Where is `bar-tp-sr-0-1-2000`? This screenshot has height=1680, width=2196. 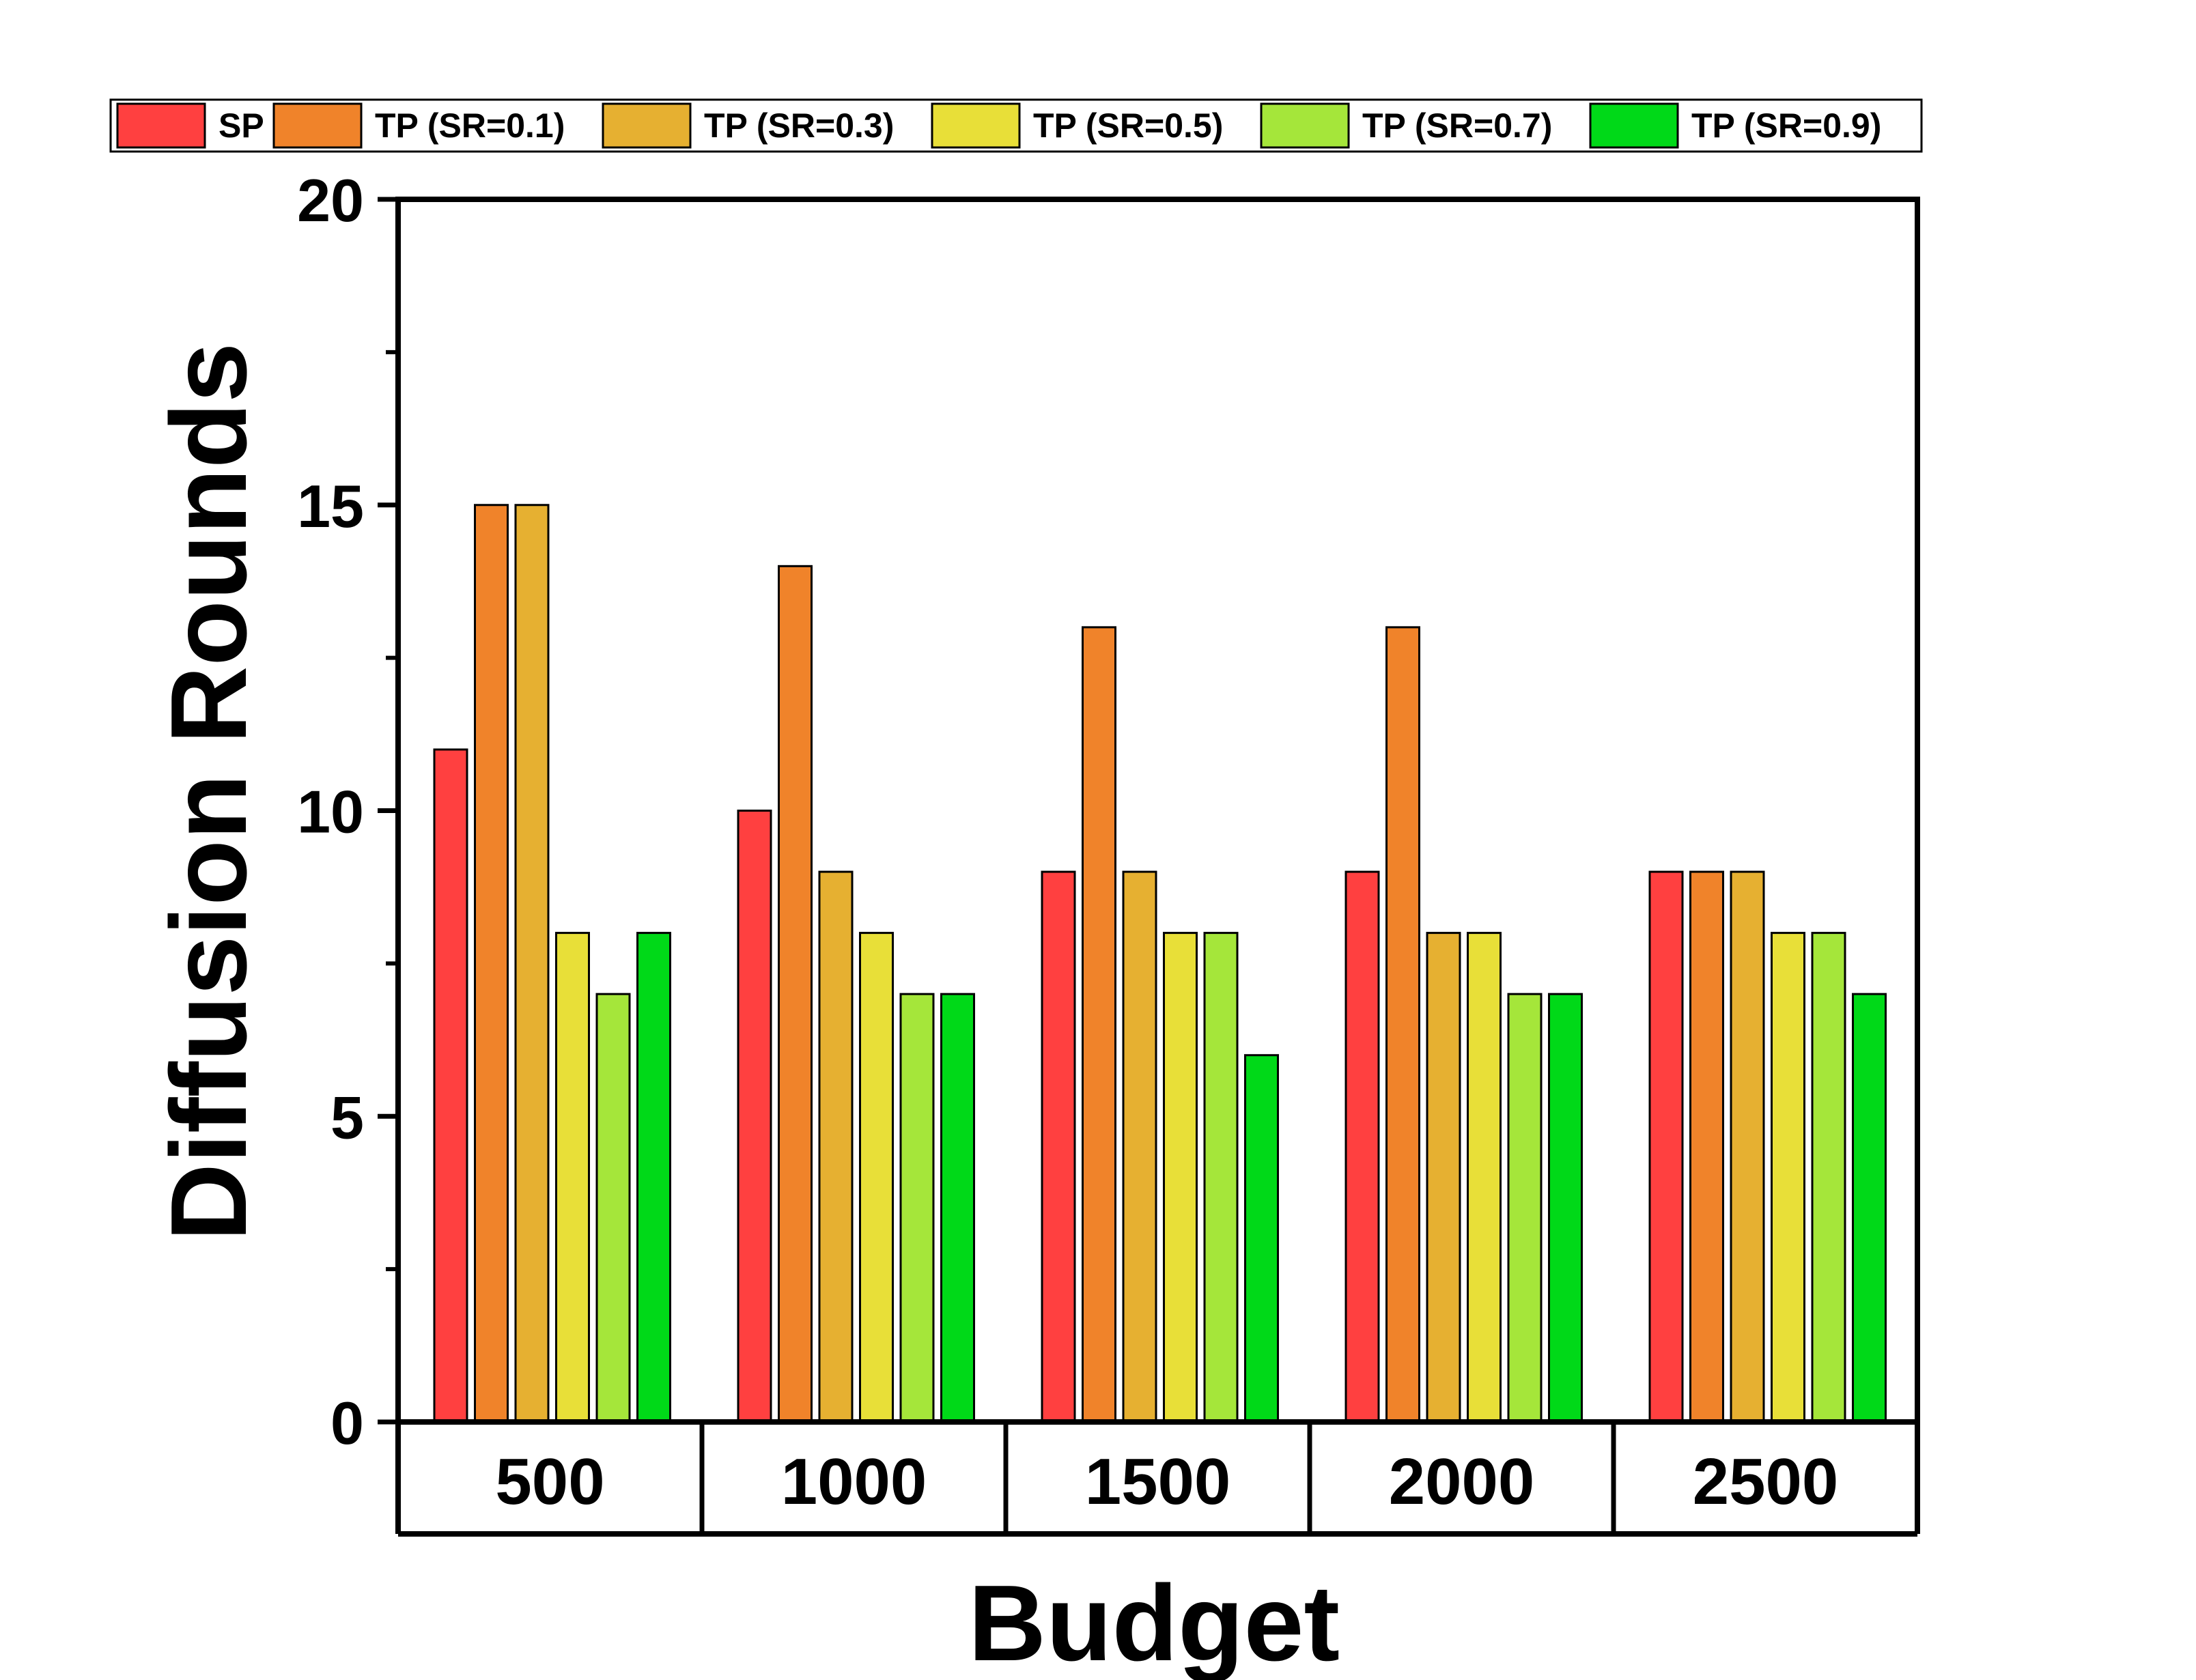 bar-tp-sr-0-1-2000 is located at coordinates (1403, 1024).